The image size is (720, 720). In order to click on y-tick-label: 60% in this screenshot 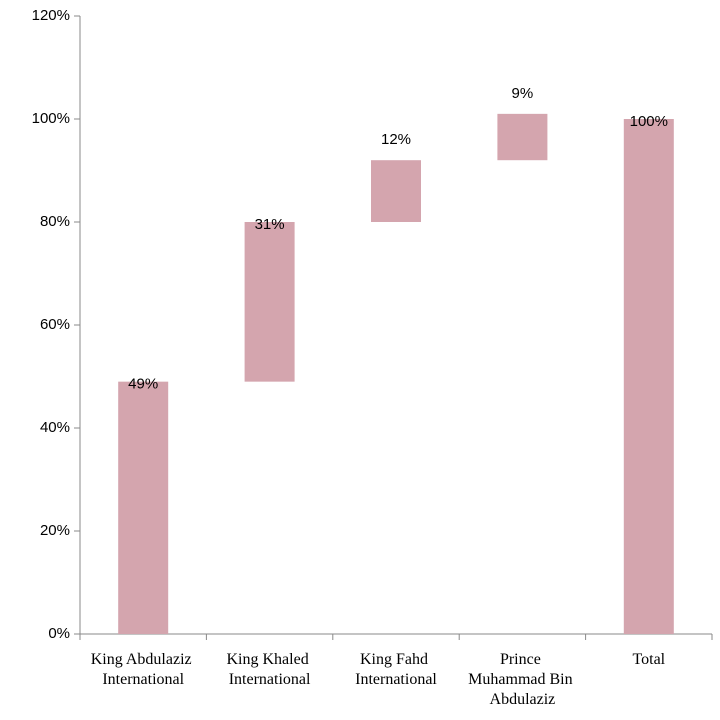, I will do `click(55, 324)`.